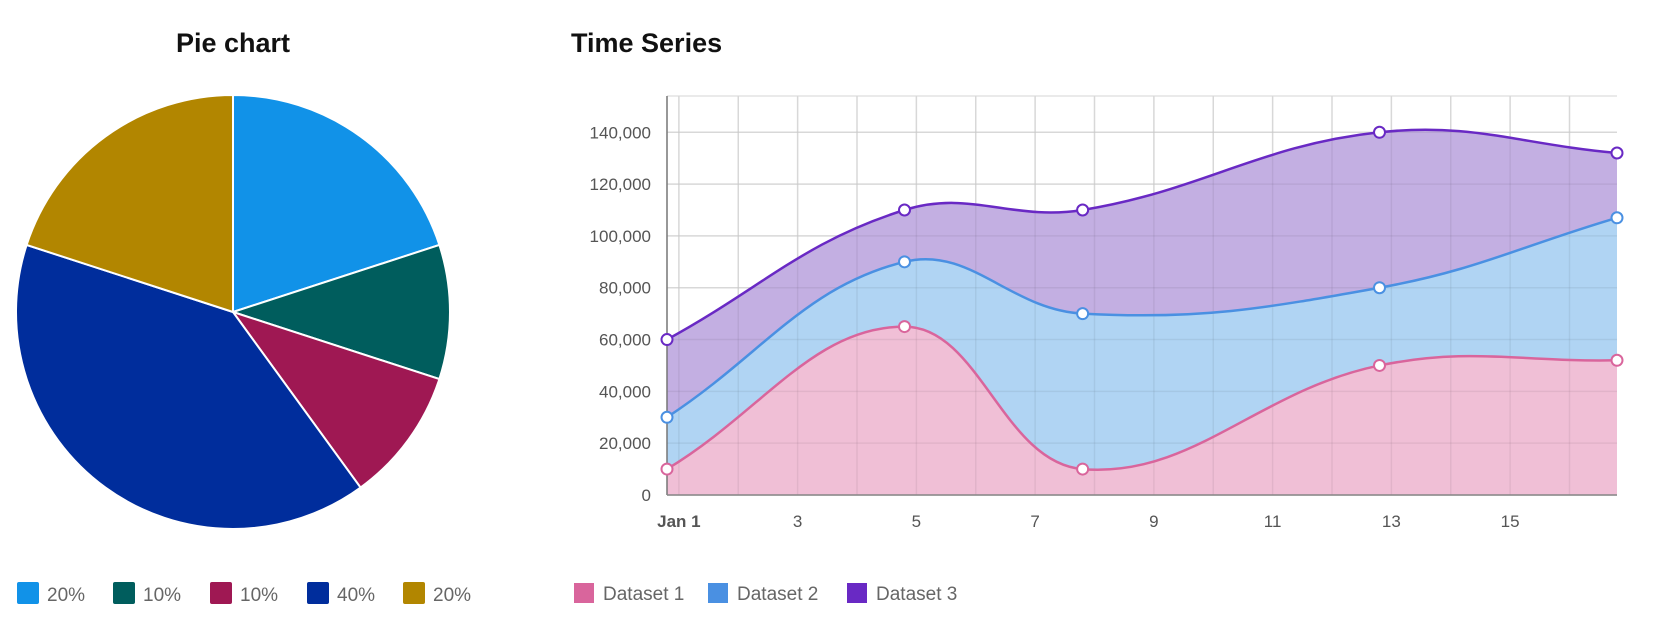  I want to click on pie-legend: 20% 10% 10% 40% 20%, so click(244, 594).